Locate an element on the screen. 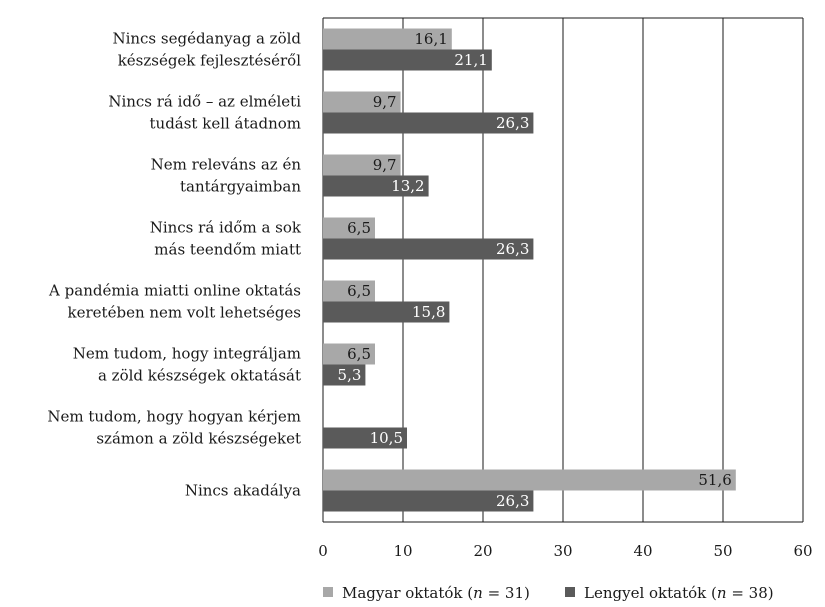 The image size is (825, 607). category-label: más teendőm miatt is located at coordinates (227, 250).